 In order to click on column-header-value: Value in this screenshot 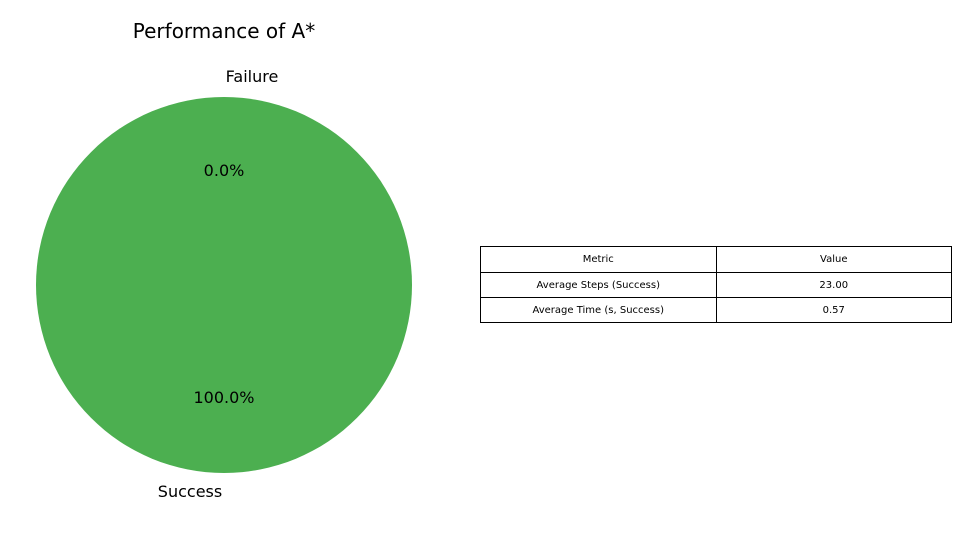, I will do `click(833, 259)`.